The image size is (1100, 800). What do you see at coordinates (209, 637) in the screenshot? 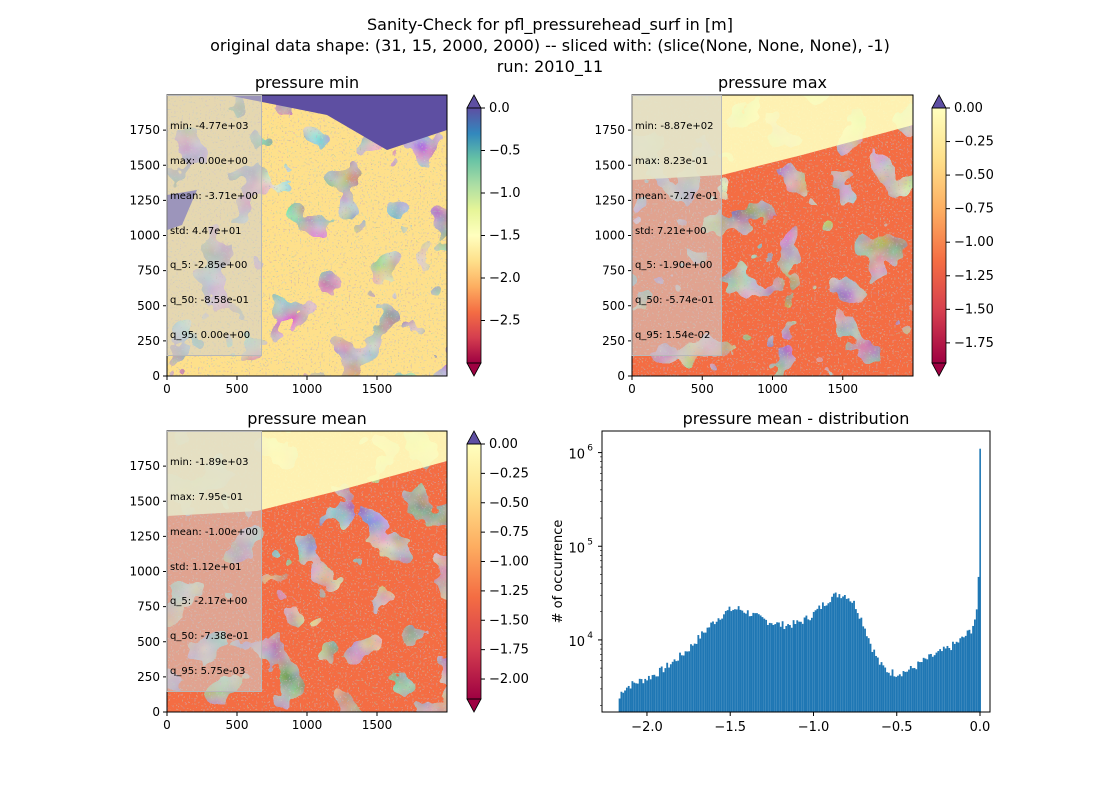
I see `stat-q50: q_50: -7.38e-01` at bounding box center [209, 637].